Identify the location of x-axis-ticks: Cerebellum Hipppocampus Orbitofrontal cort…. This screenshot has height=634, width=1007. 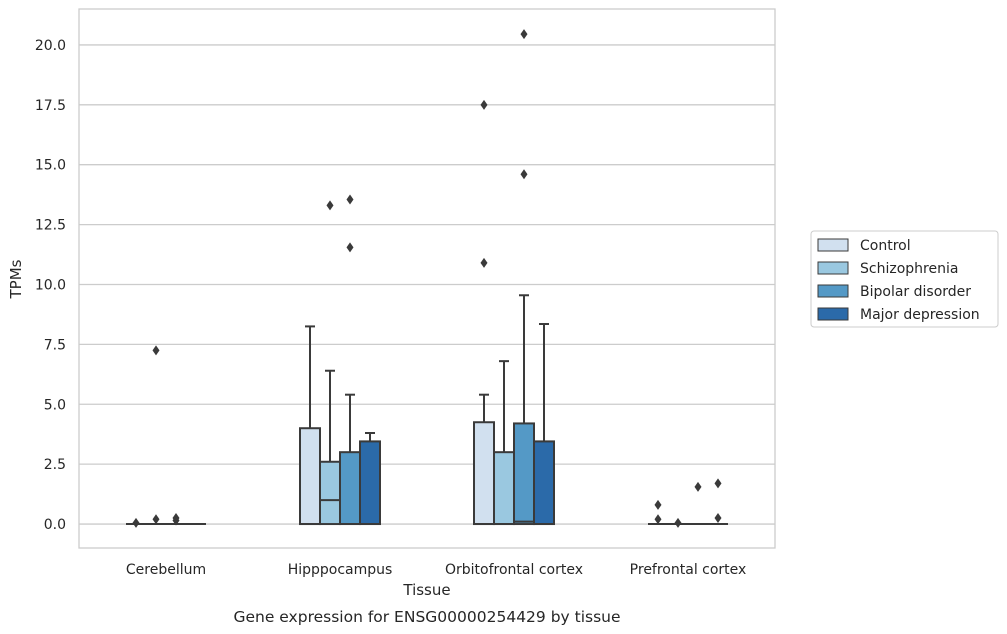
(436, 570).